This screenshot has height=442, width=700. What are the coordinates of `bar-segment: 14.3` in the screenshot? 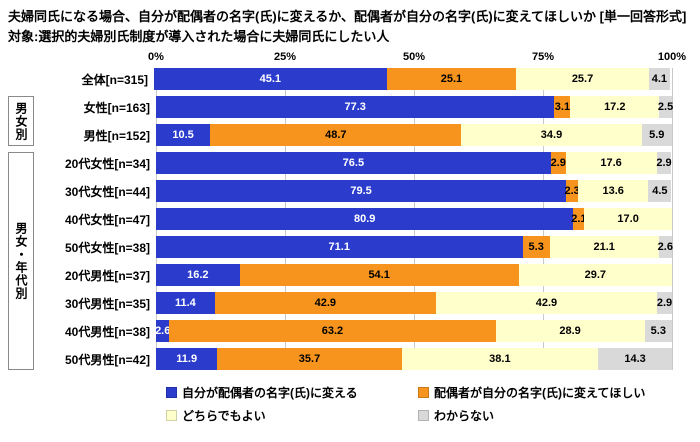 It's located at (635, 359).